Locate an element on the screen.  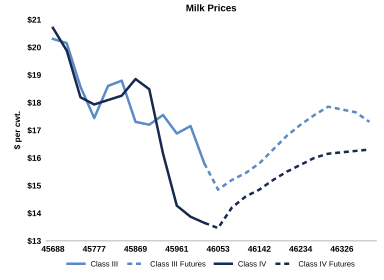
y-tick-label: $20 is located at coordinates (34, 47).